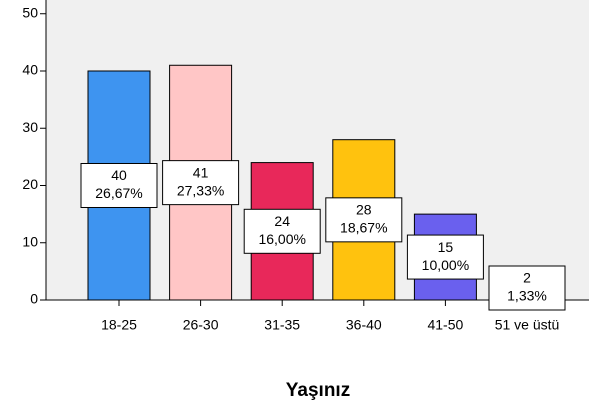 The image size is (589, 417). I want to click on y-tick-label: 0, so click(34, 299).